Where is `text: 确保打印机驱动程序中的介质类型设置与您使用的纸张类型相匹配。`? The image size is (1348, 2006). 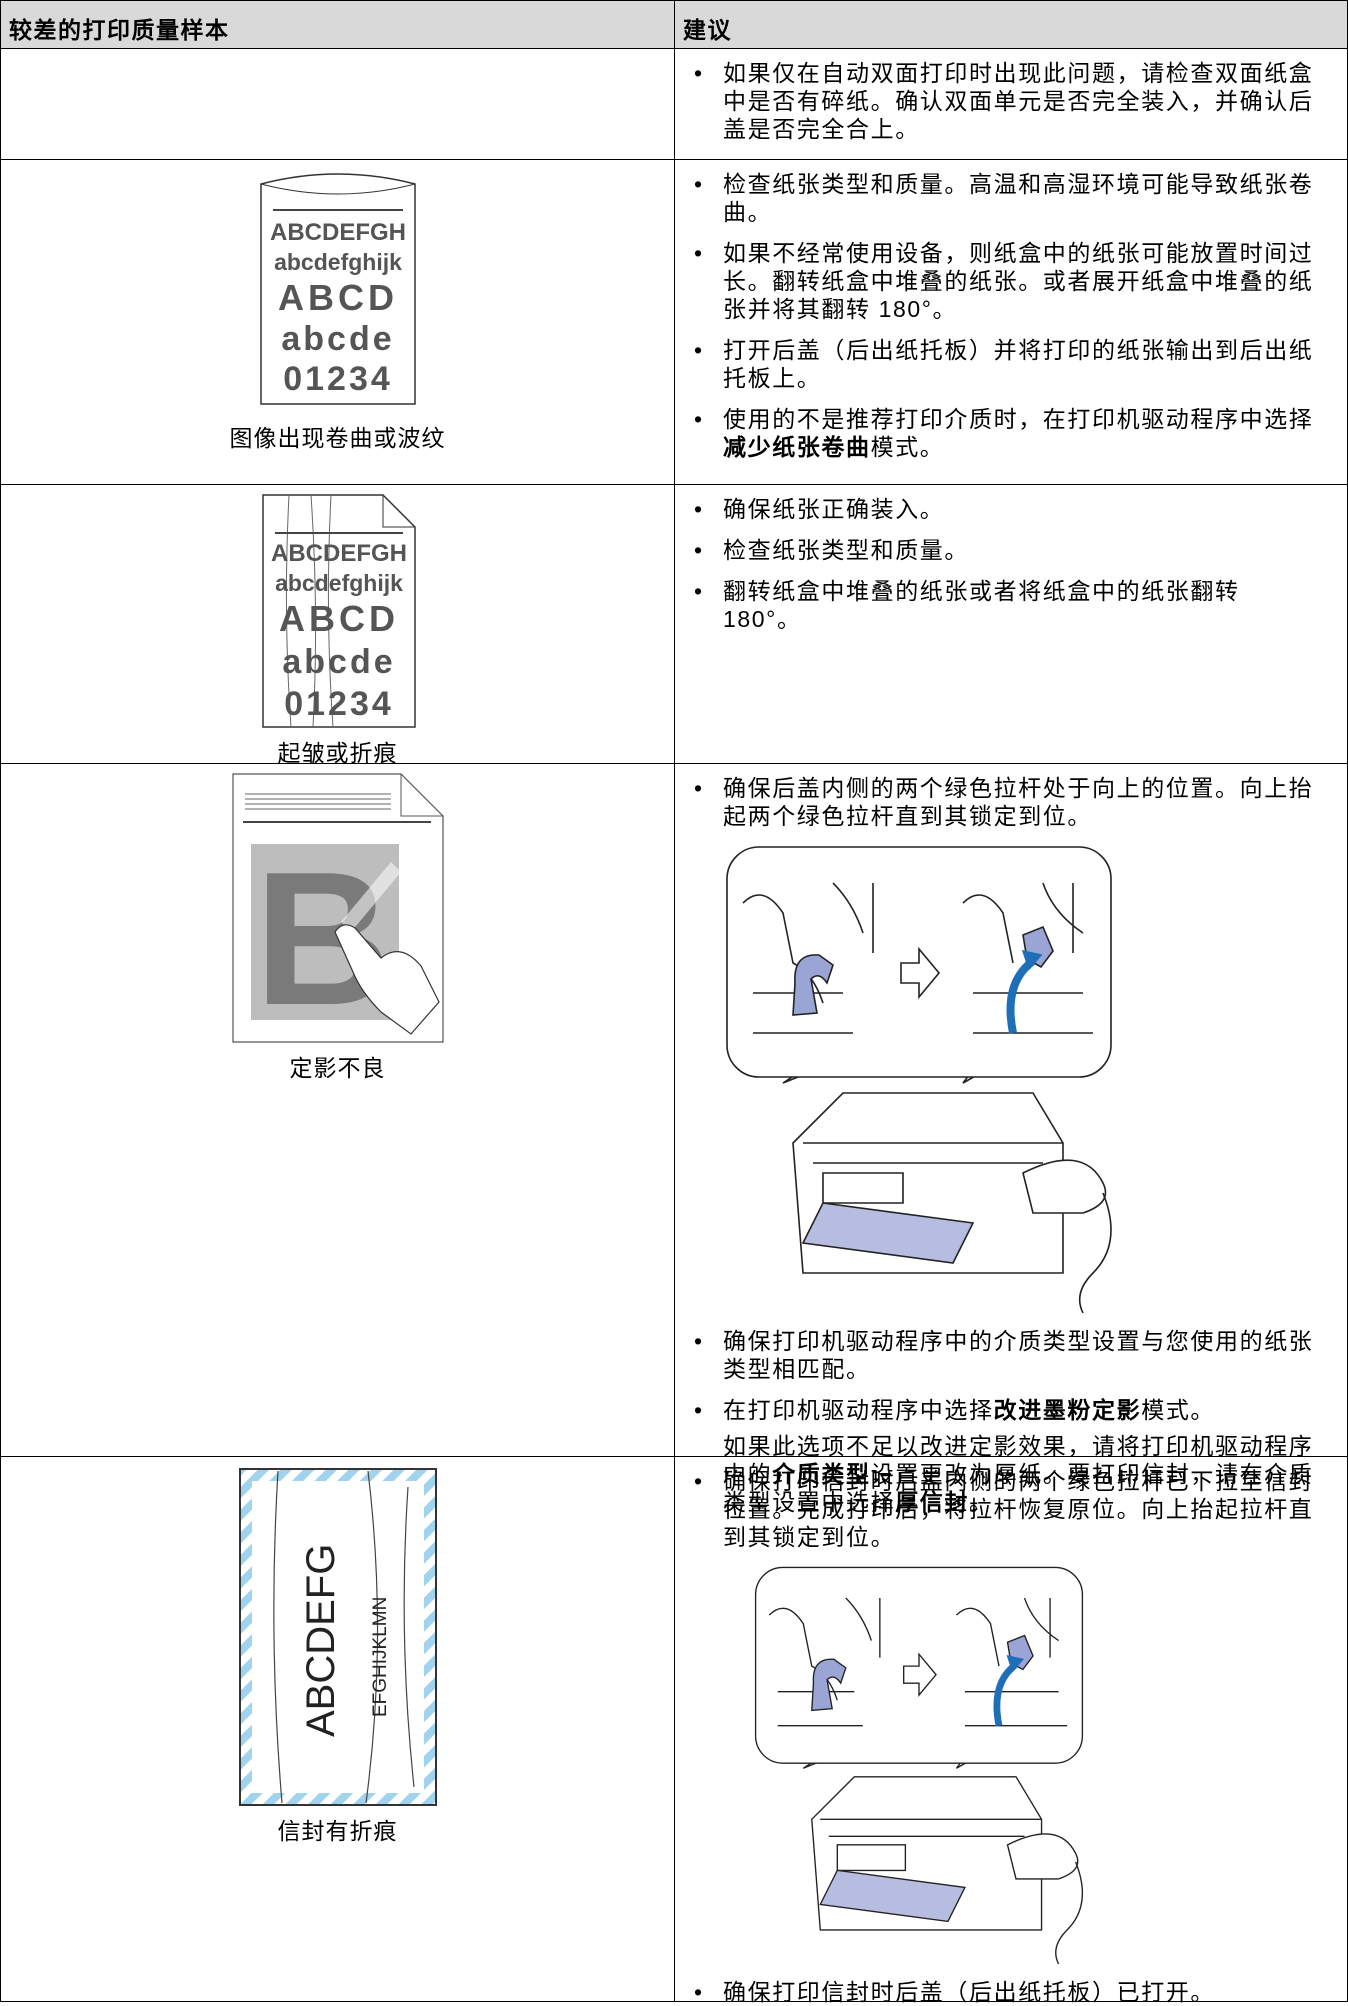 text: 确保打印机驱动程序中的介质类型设置与您使用的纸张类型相匹配。 is located at coordinates (1018, 1355).